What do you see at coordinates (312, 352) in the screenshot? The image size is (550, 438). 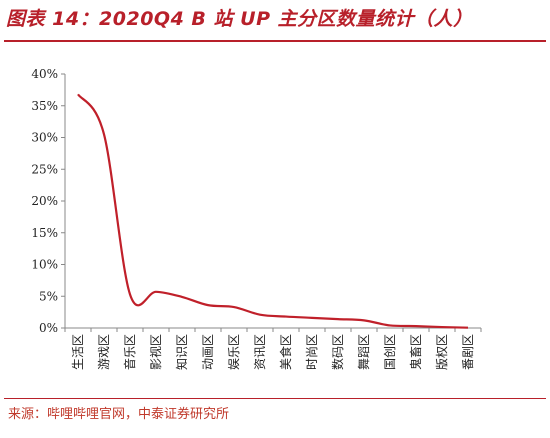 I see `x-tick-label: 时尚区` at bounding box center [312, 352].